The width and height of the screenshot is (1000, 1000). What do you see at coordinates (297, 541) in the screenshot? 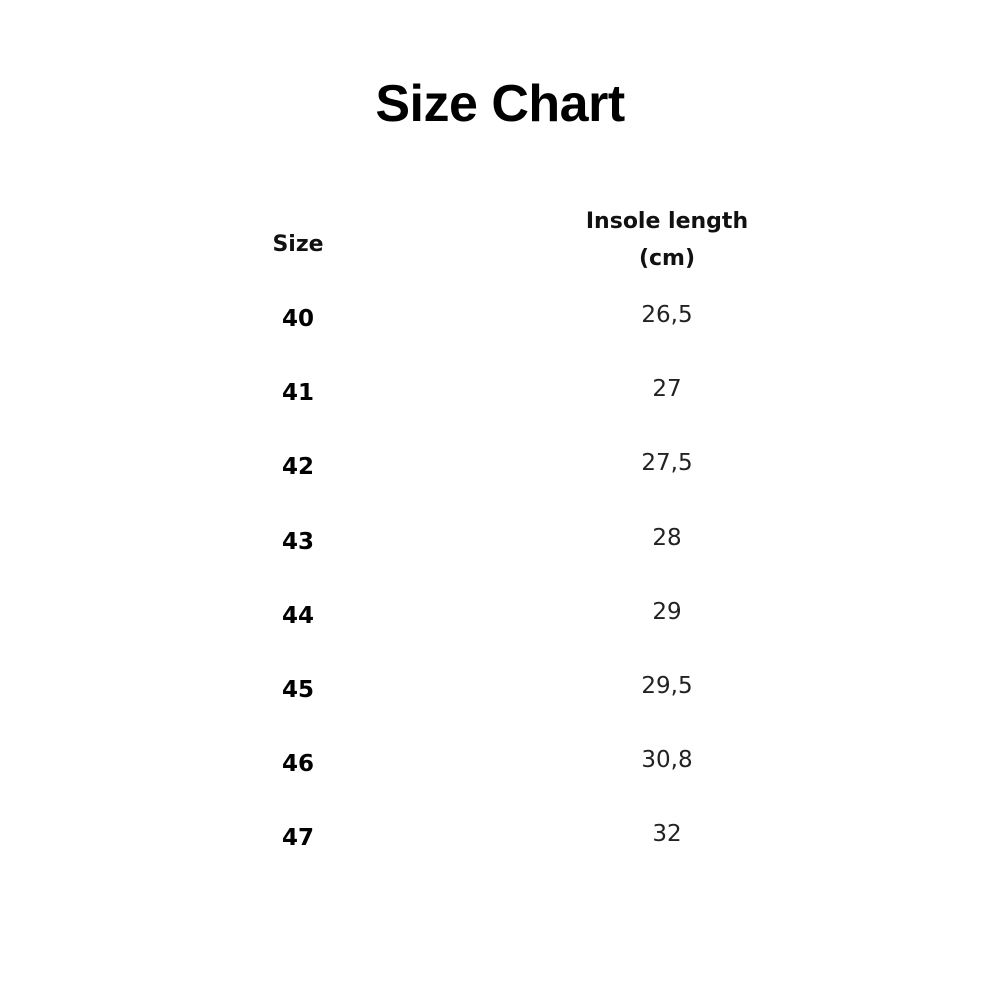
I see `size-cell: 43` at bounding box center [297, 541].